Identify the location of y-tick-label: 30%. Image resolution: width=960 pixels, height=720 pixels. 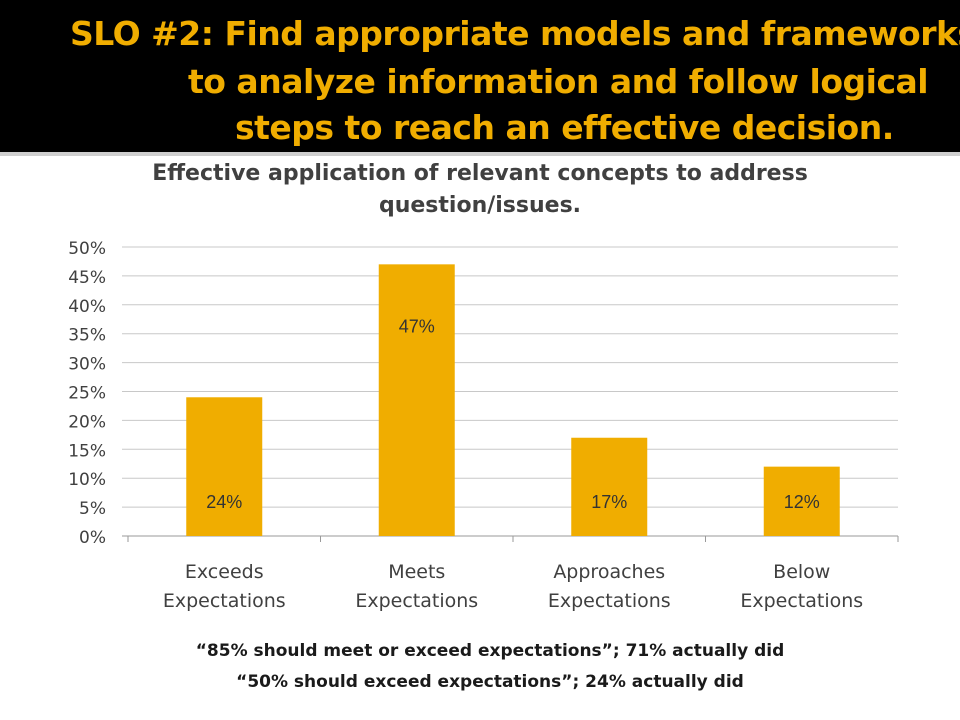
(87, 365).